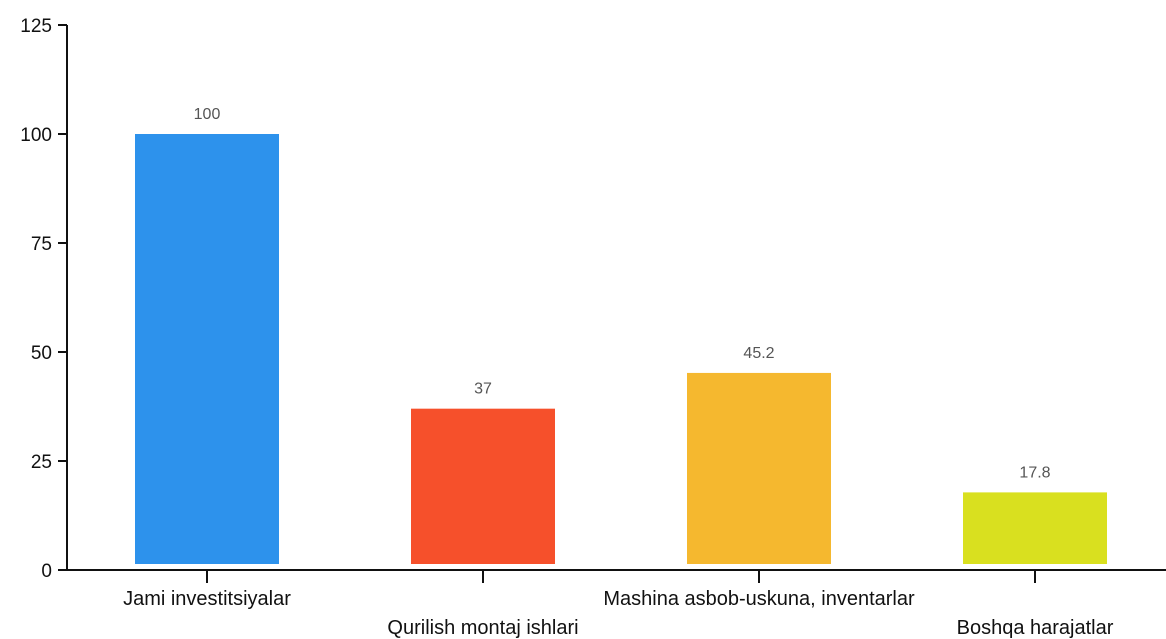 This screenshot has width=1166, height=639. I want to click on data-label: 17.8, so click(1034, 472).